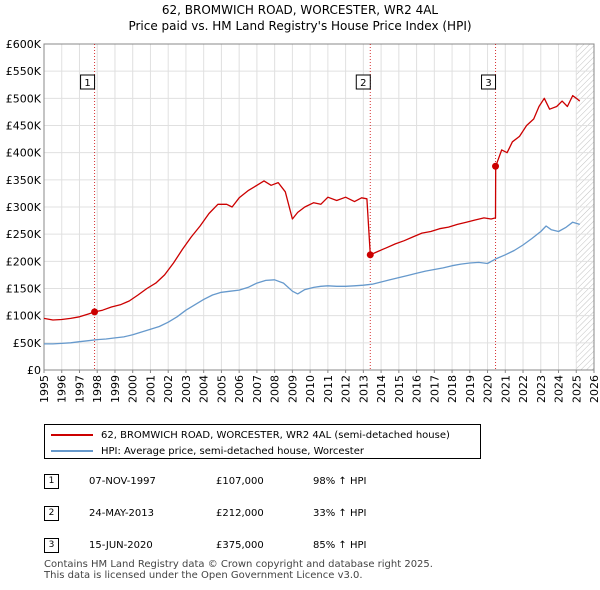 The height and width of the screenshot is (590, 600). I want to click on x-tick-label: 2026, so click(594, 389).